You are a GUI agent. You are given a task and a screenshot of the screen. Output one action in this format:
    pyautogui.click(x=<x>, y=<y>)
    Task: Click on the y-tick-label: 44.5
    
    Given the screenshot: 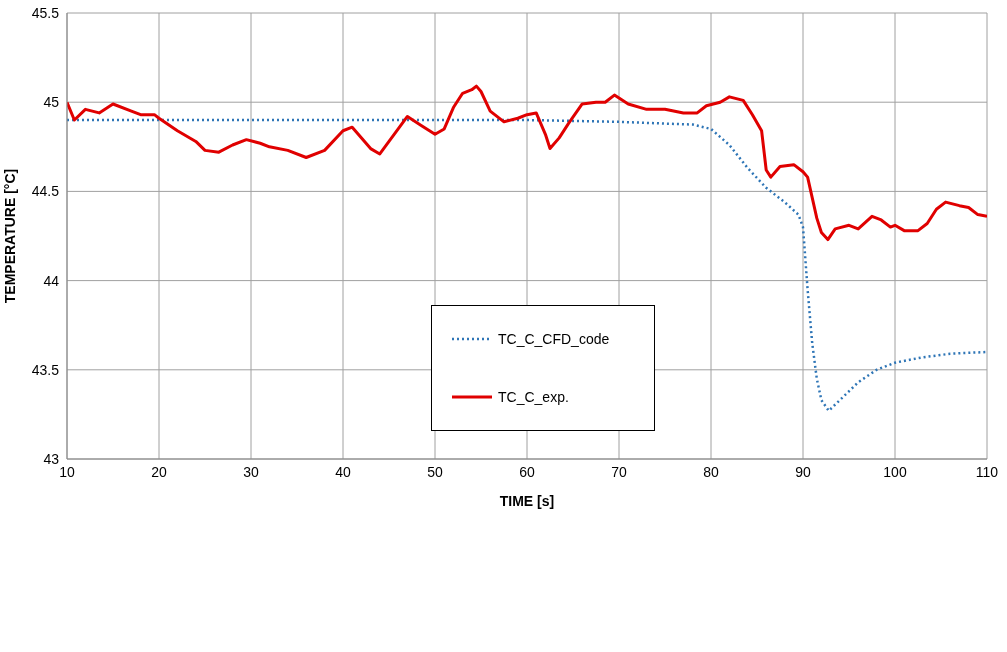 What is the action you would take?
    pyautogui.click(x=45, y=191)
    